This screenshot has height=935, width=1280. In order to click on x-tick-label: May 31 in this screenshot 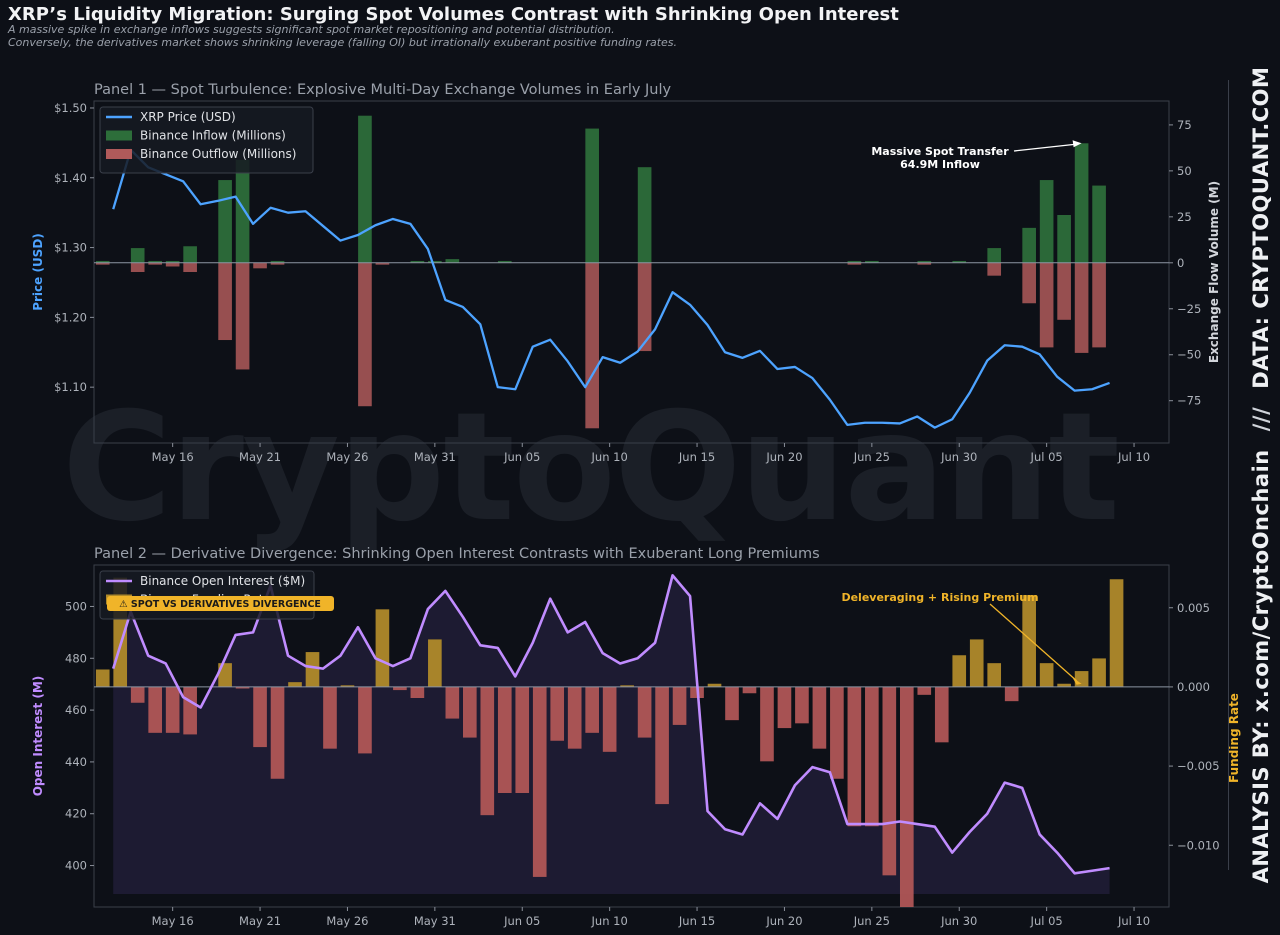, I will do `click(435, 921)`.